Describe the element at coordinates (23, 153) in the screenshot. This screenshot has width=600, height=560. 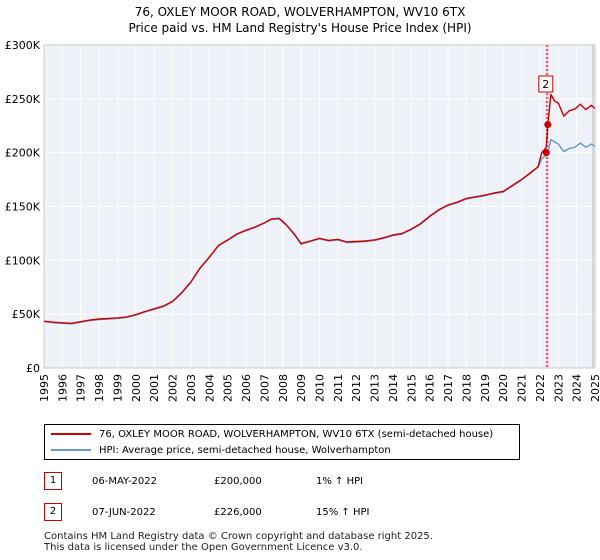
I see `y-tick-label: £200K` at that location.